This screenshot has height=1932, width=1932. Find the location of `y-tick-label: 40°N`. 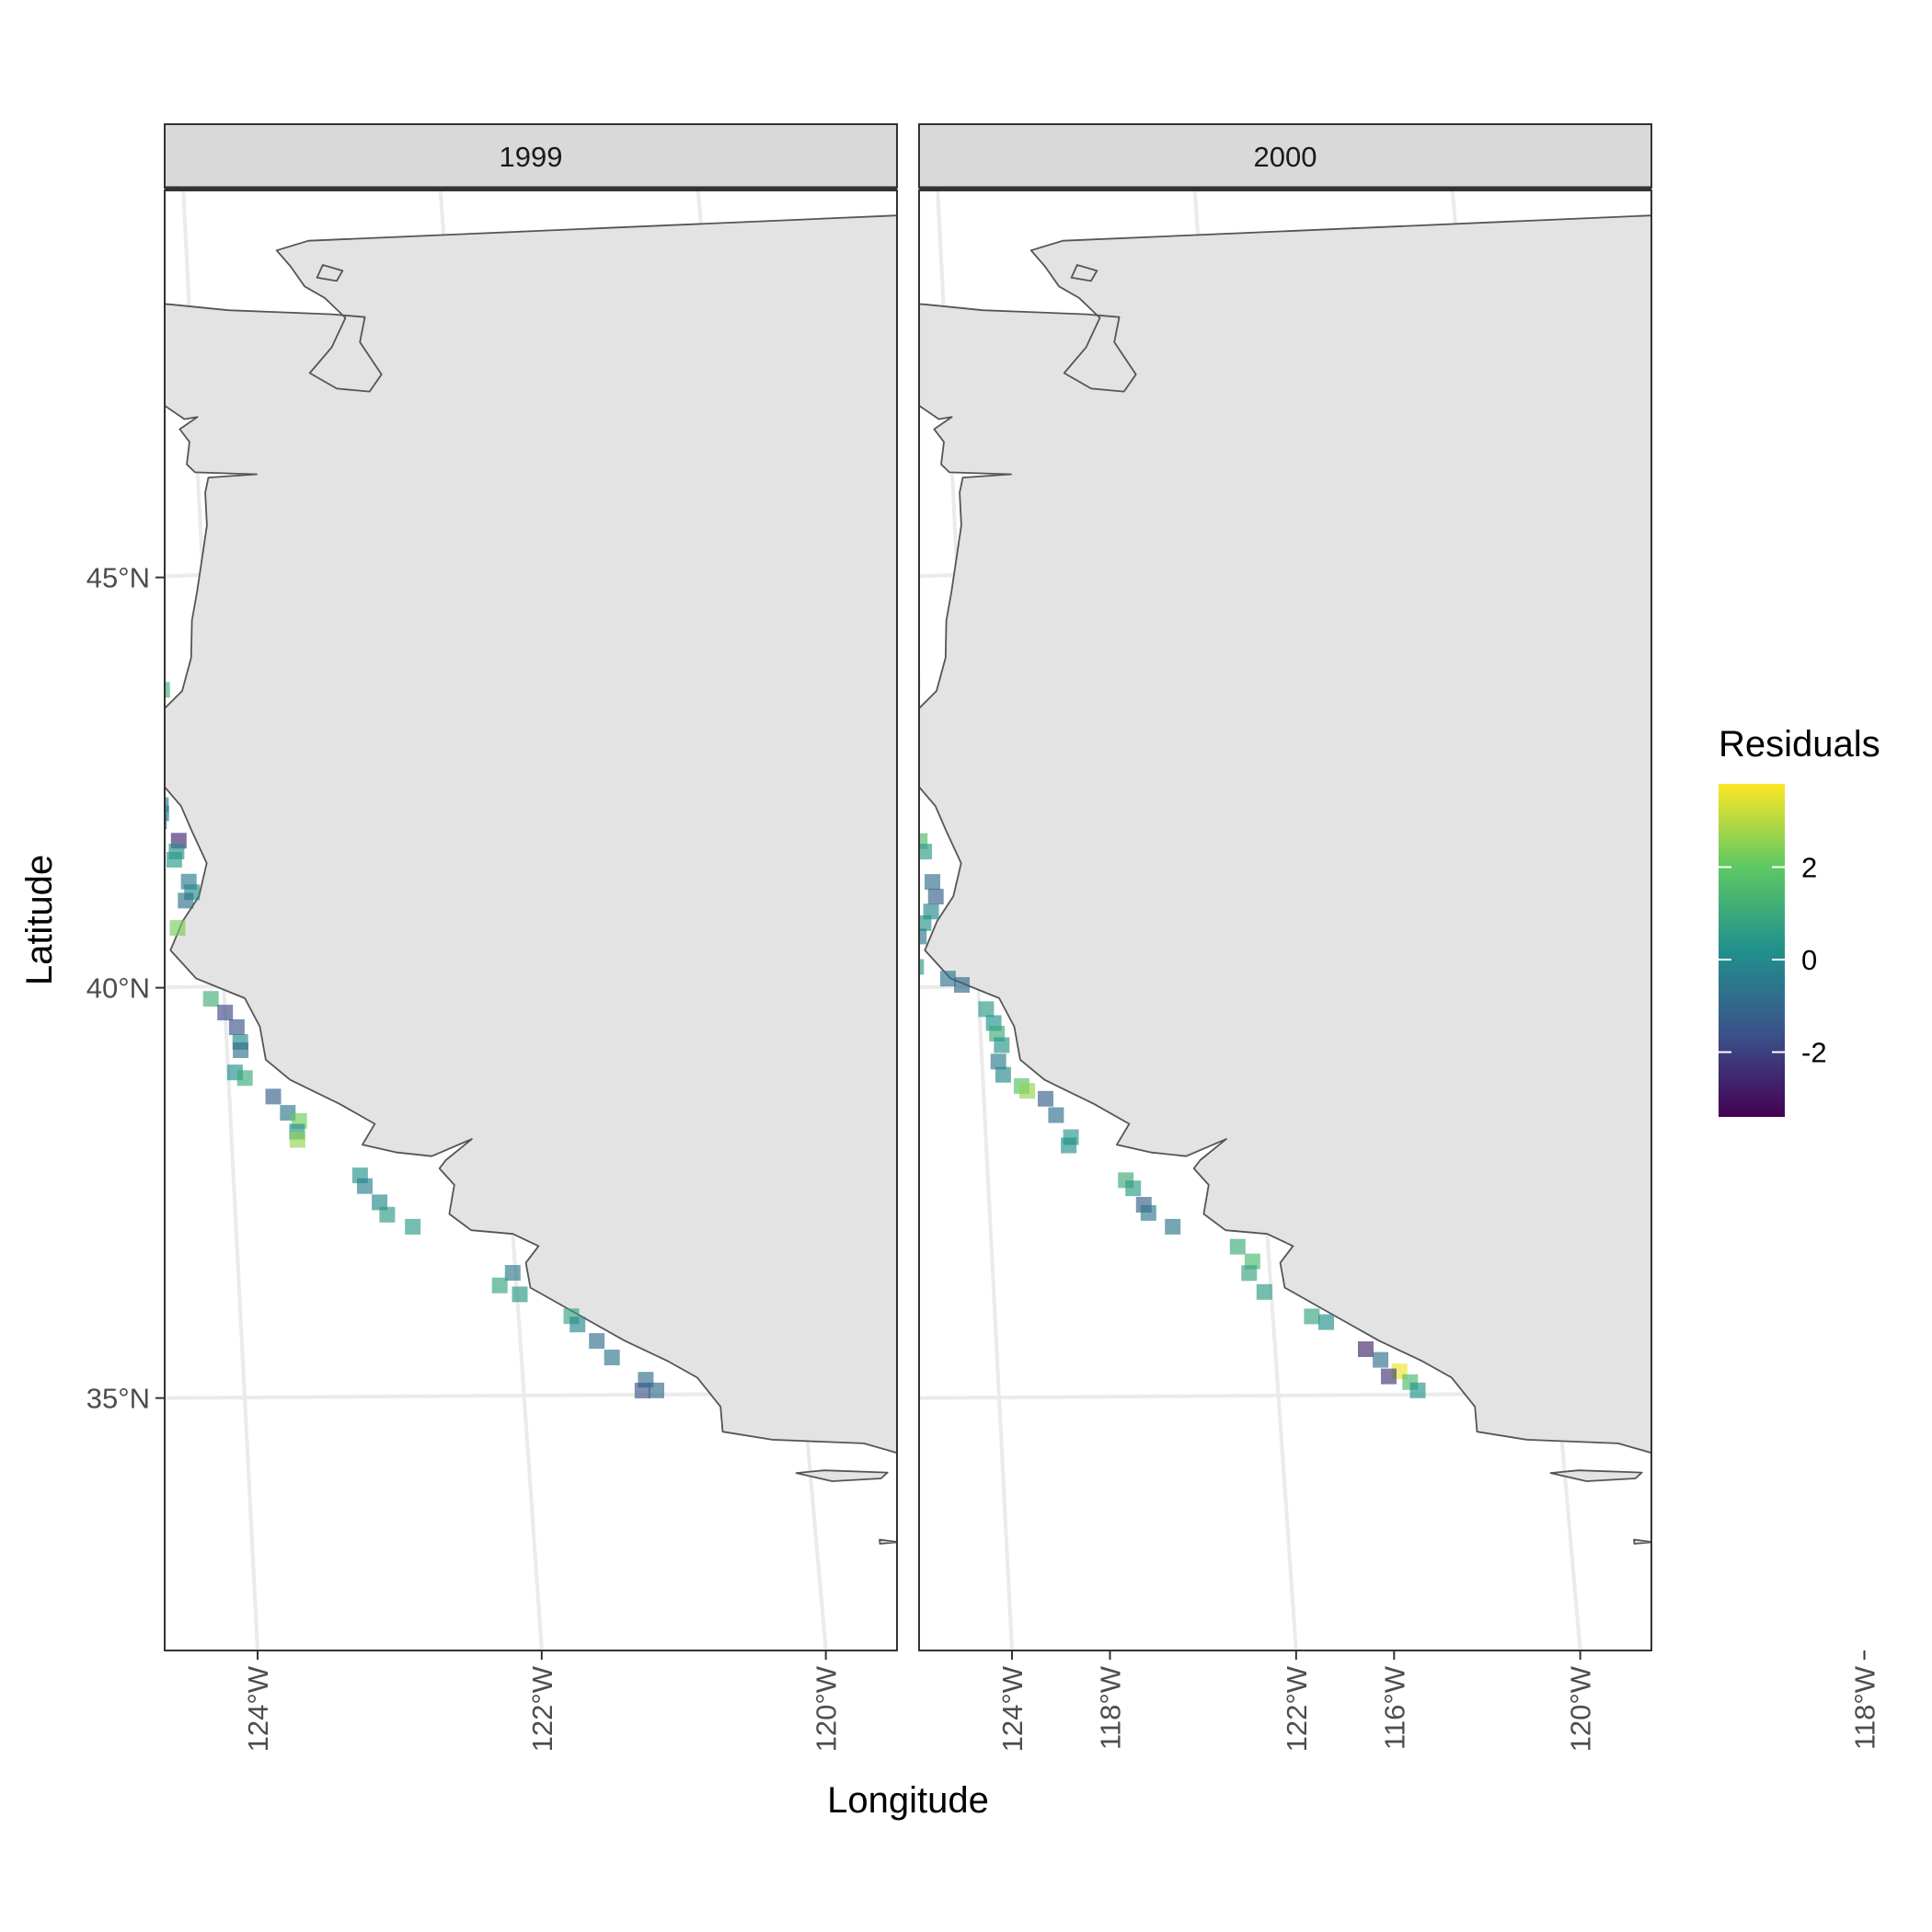

y-tick-label: 40°N is located at coordinates (118, 988).